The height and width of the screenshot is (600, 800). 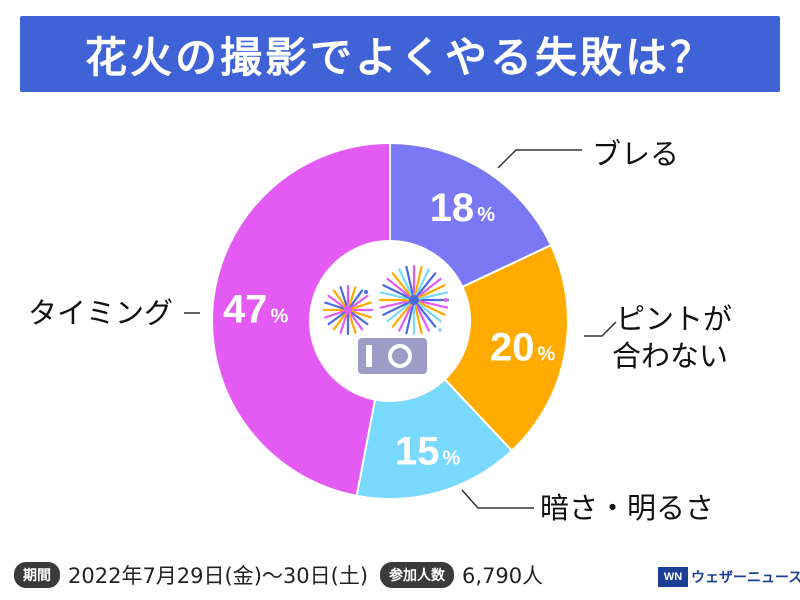 I want to click on callout-bureru: ブレる, so click(x=636, y=154).